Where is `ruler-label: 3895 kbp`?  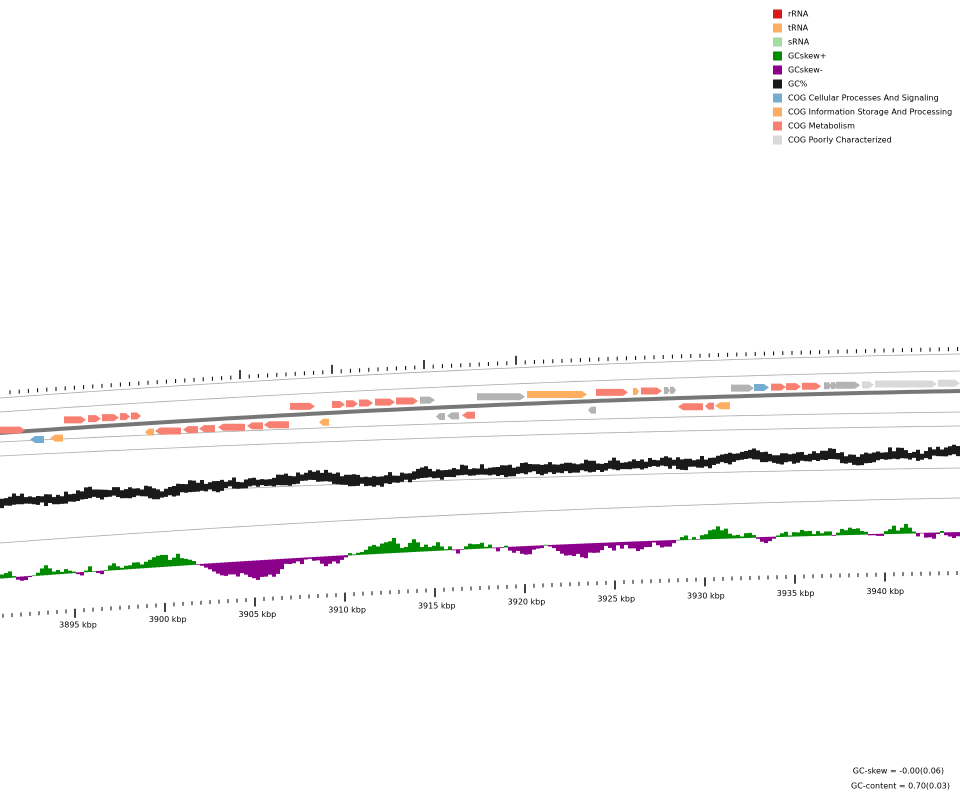 ruler-label: 3895 kbp is located at coordinates (78, 624).